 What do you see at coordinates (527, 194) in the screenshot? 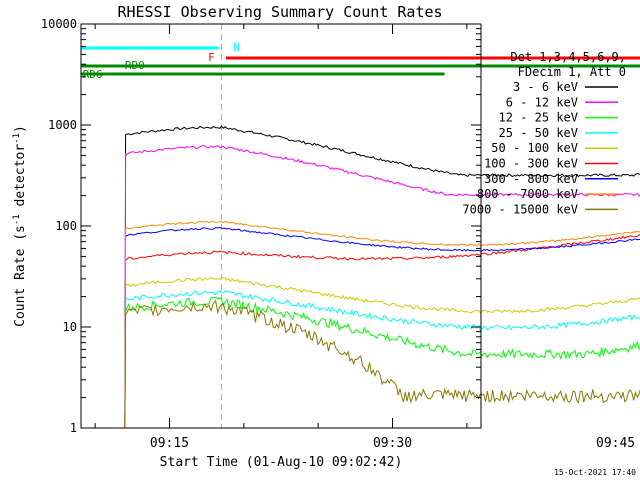
I see `legend-entry-label: 800 - 7000 keV` at bounding box center [527, 194].